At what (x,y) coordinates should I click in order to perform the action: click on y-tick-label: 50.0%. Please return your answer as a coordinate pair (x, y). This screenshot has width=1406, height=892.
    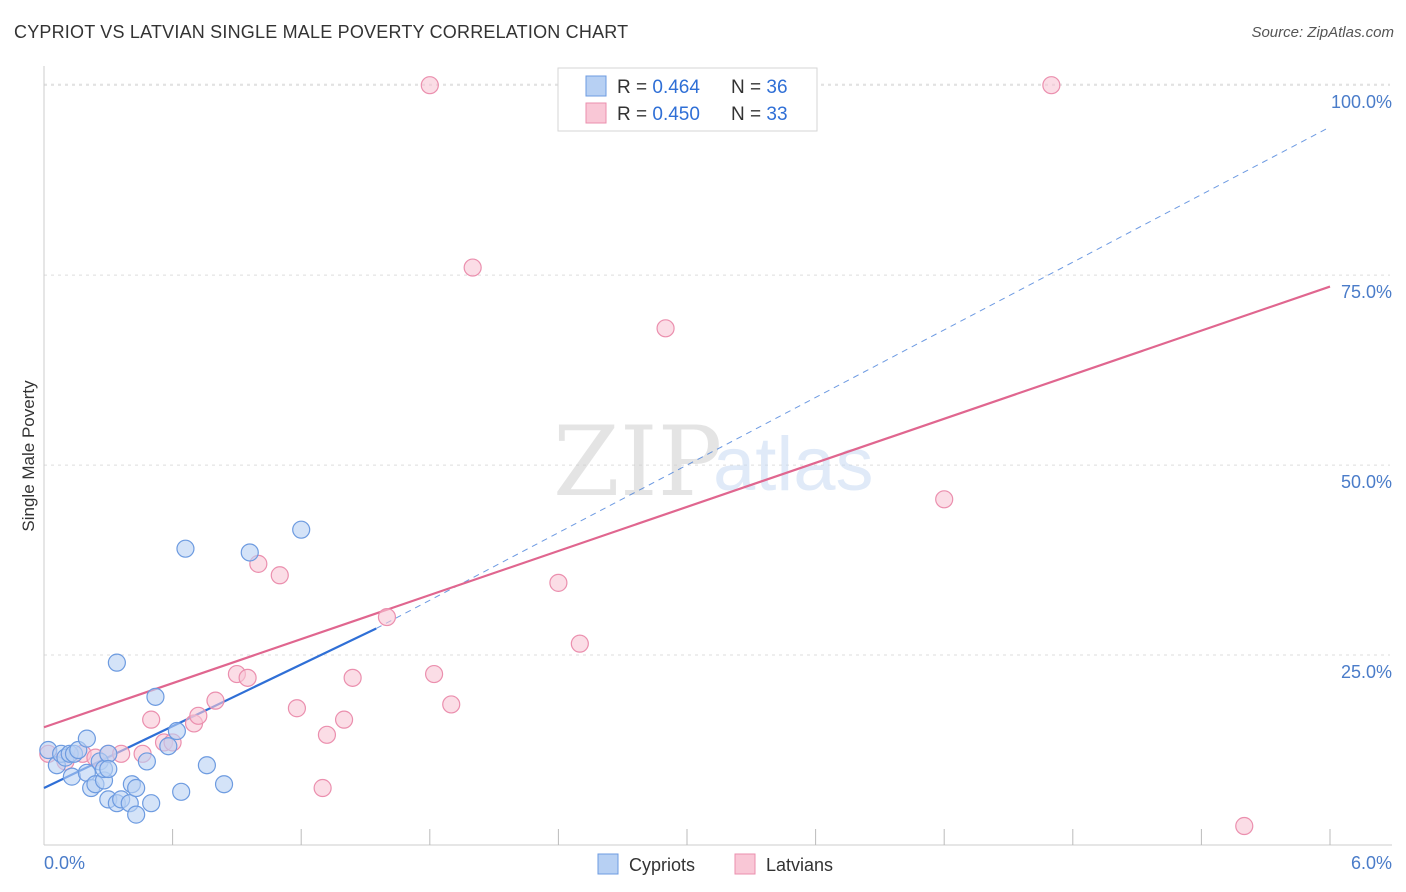
    Looking at the image, I should click on (1366, 482).